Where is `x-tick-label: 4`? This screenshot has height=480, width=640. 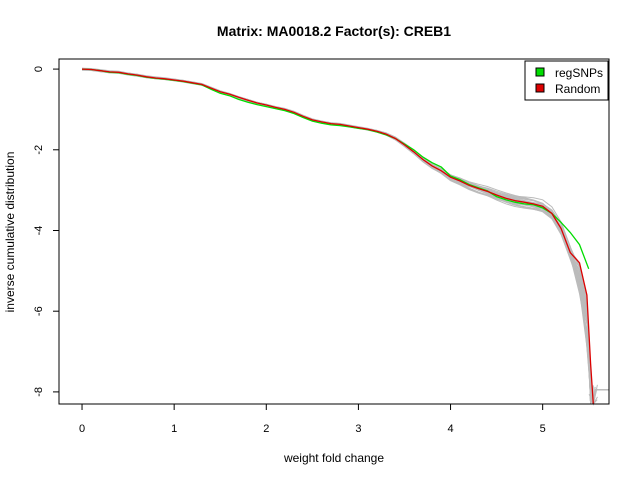 x-tick-label: 4 is located at coordinates (450, 429).